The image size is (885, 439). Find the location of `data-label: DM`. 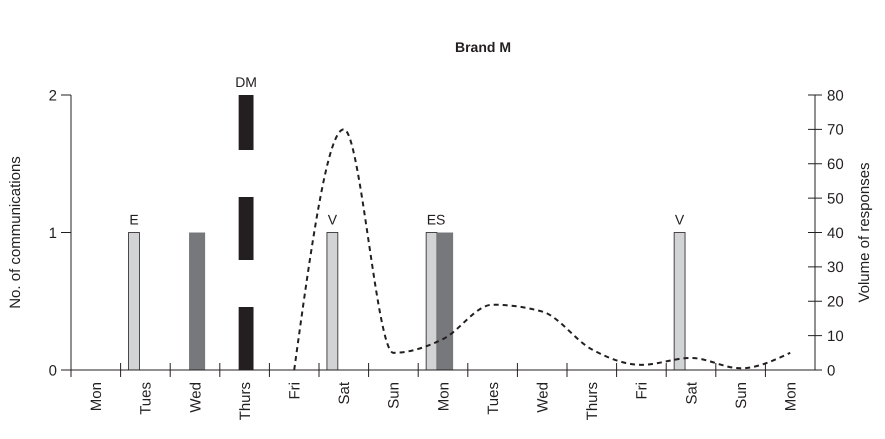

data-label: DM is located at coordinates (246, 82).